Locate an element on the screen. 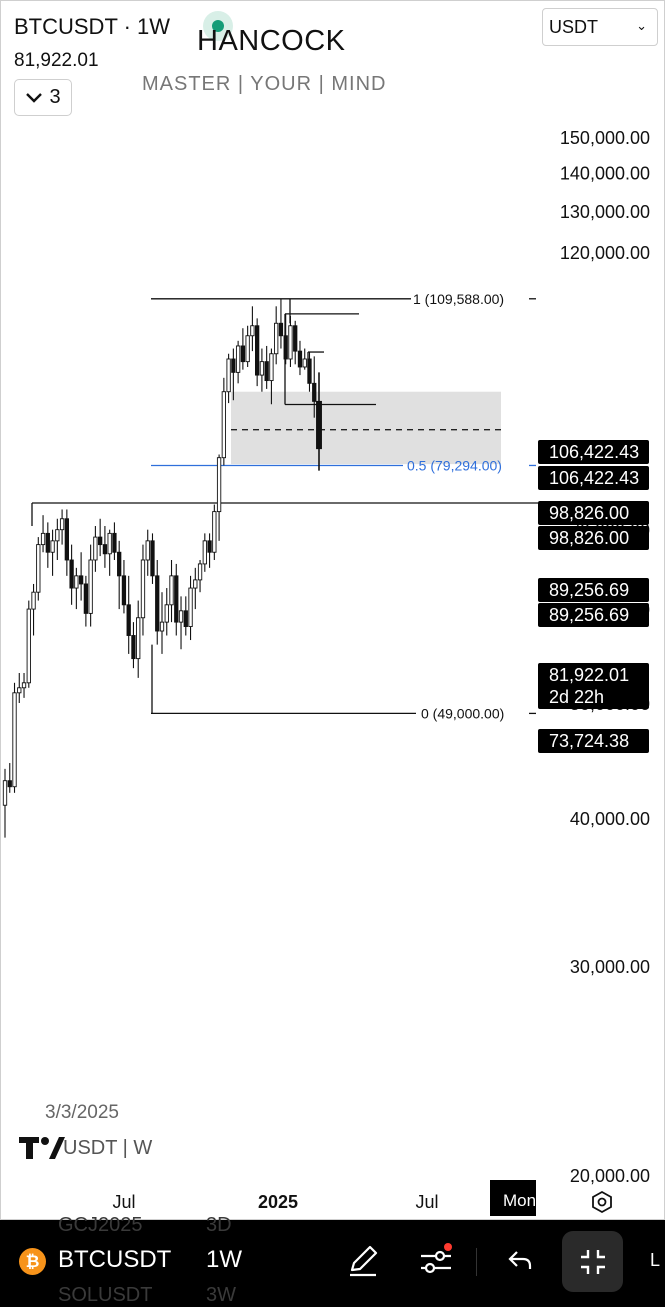 The width and height of the screenshot is (665, 1307). bottom-symbol-button: BTCUSDT is located at coordinates (115, 1259).